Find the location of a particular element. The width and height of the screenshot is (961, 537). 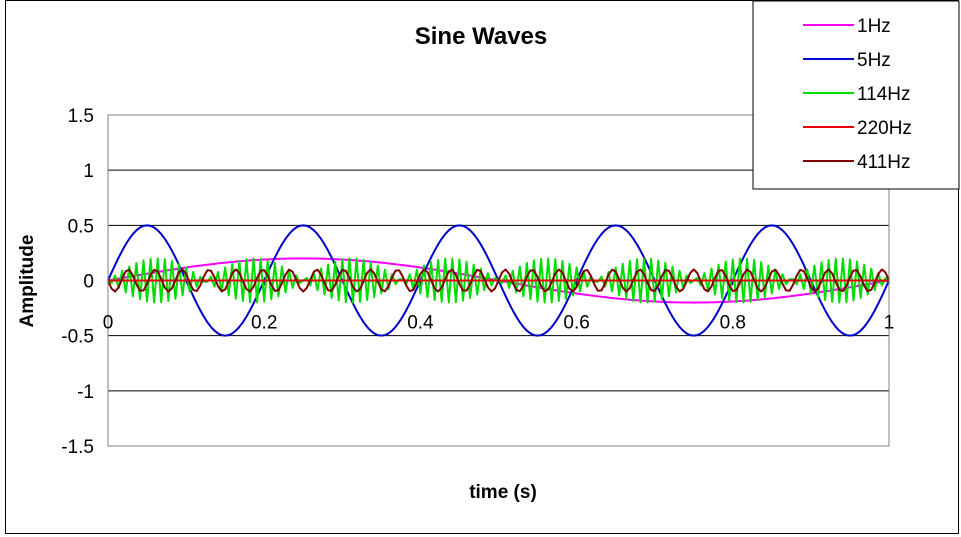

y-tick-label: 1.5 is located at coordinates (81, 116).